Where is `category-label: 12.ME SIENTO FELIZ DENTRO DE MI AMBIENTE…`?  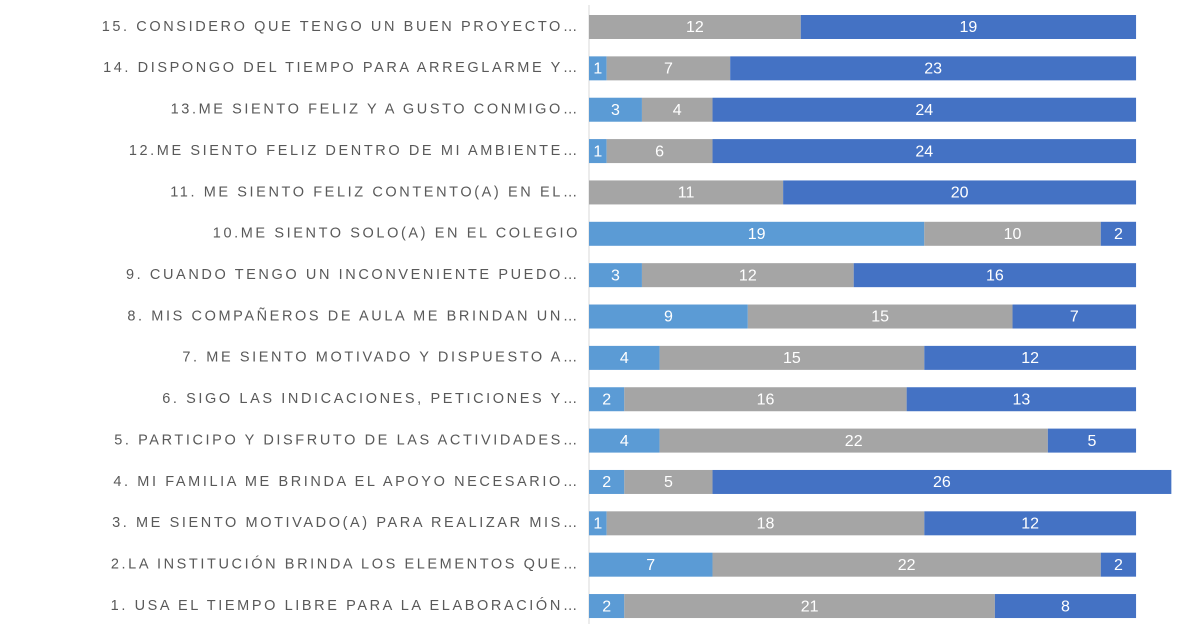
category-label: 12.ME SIENTO FELIZ DENTRO DE MI AMBIENTE… is located at coordinates (354, 151).